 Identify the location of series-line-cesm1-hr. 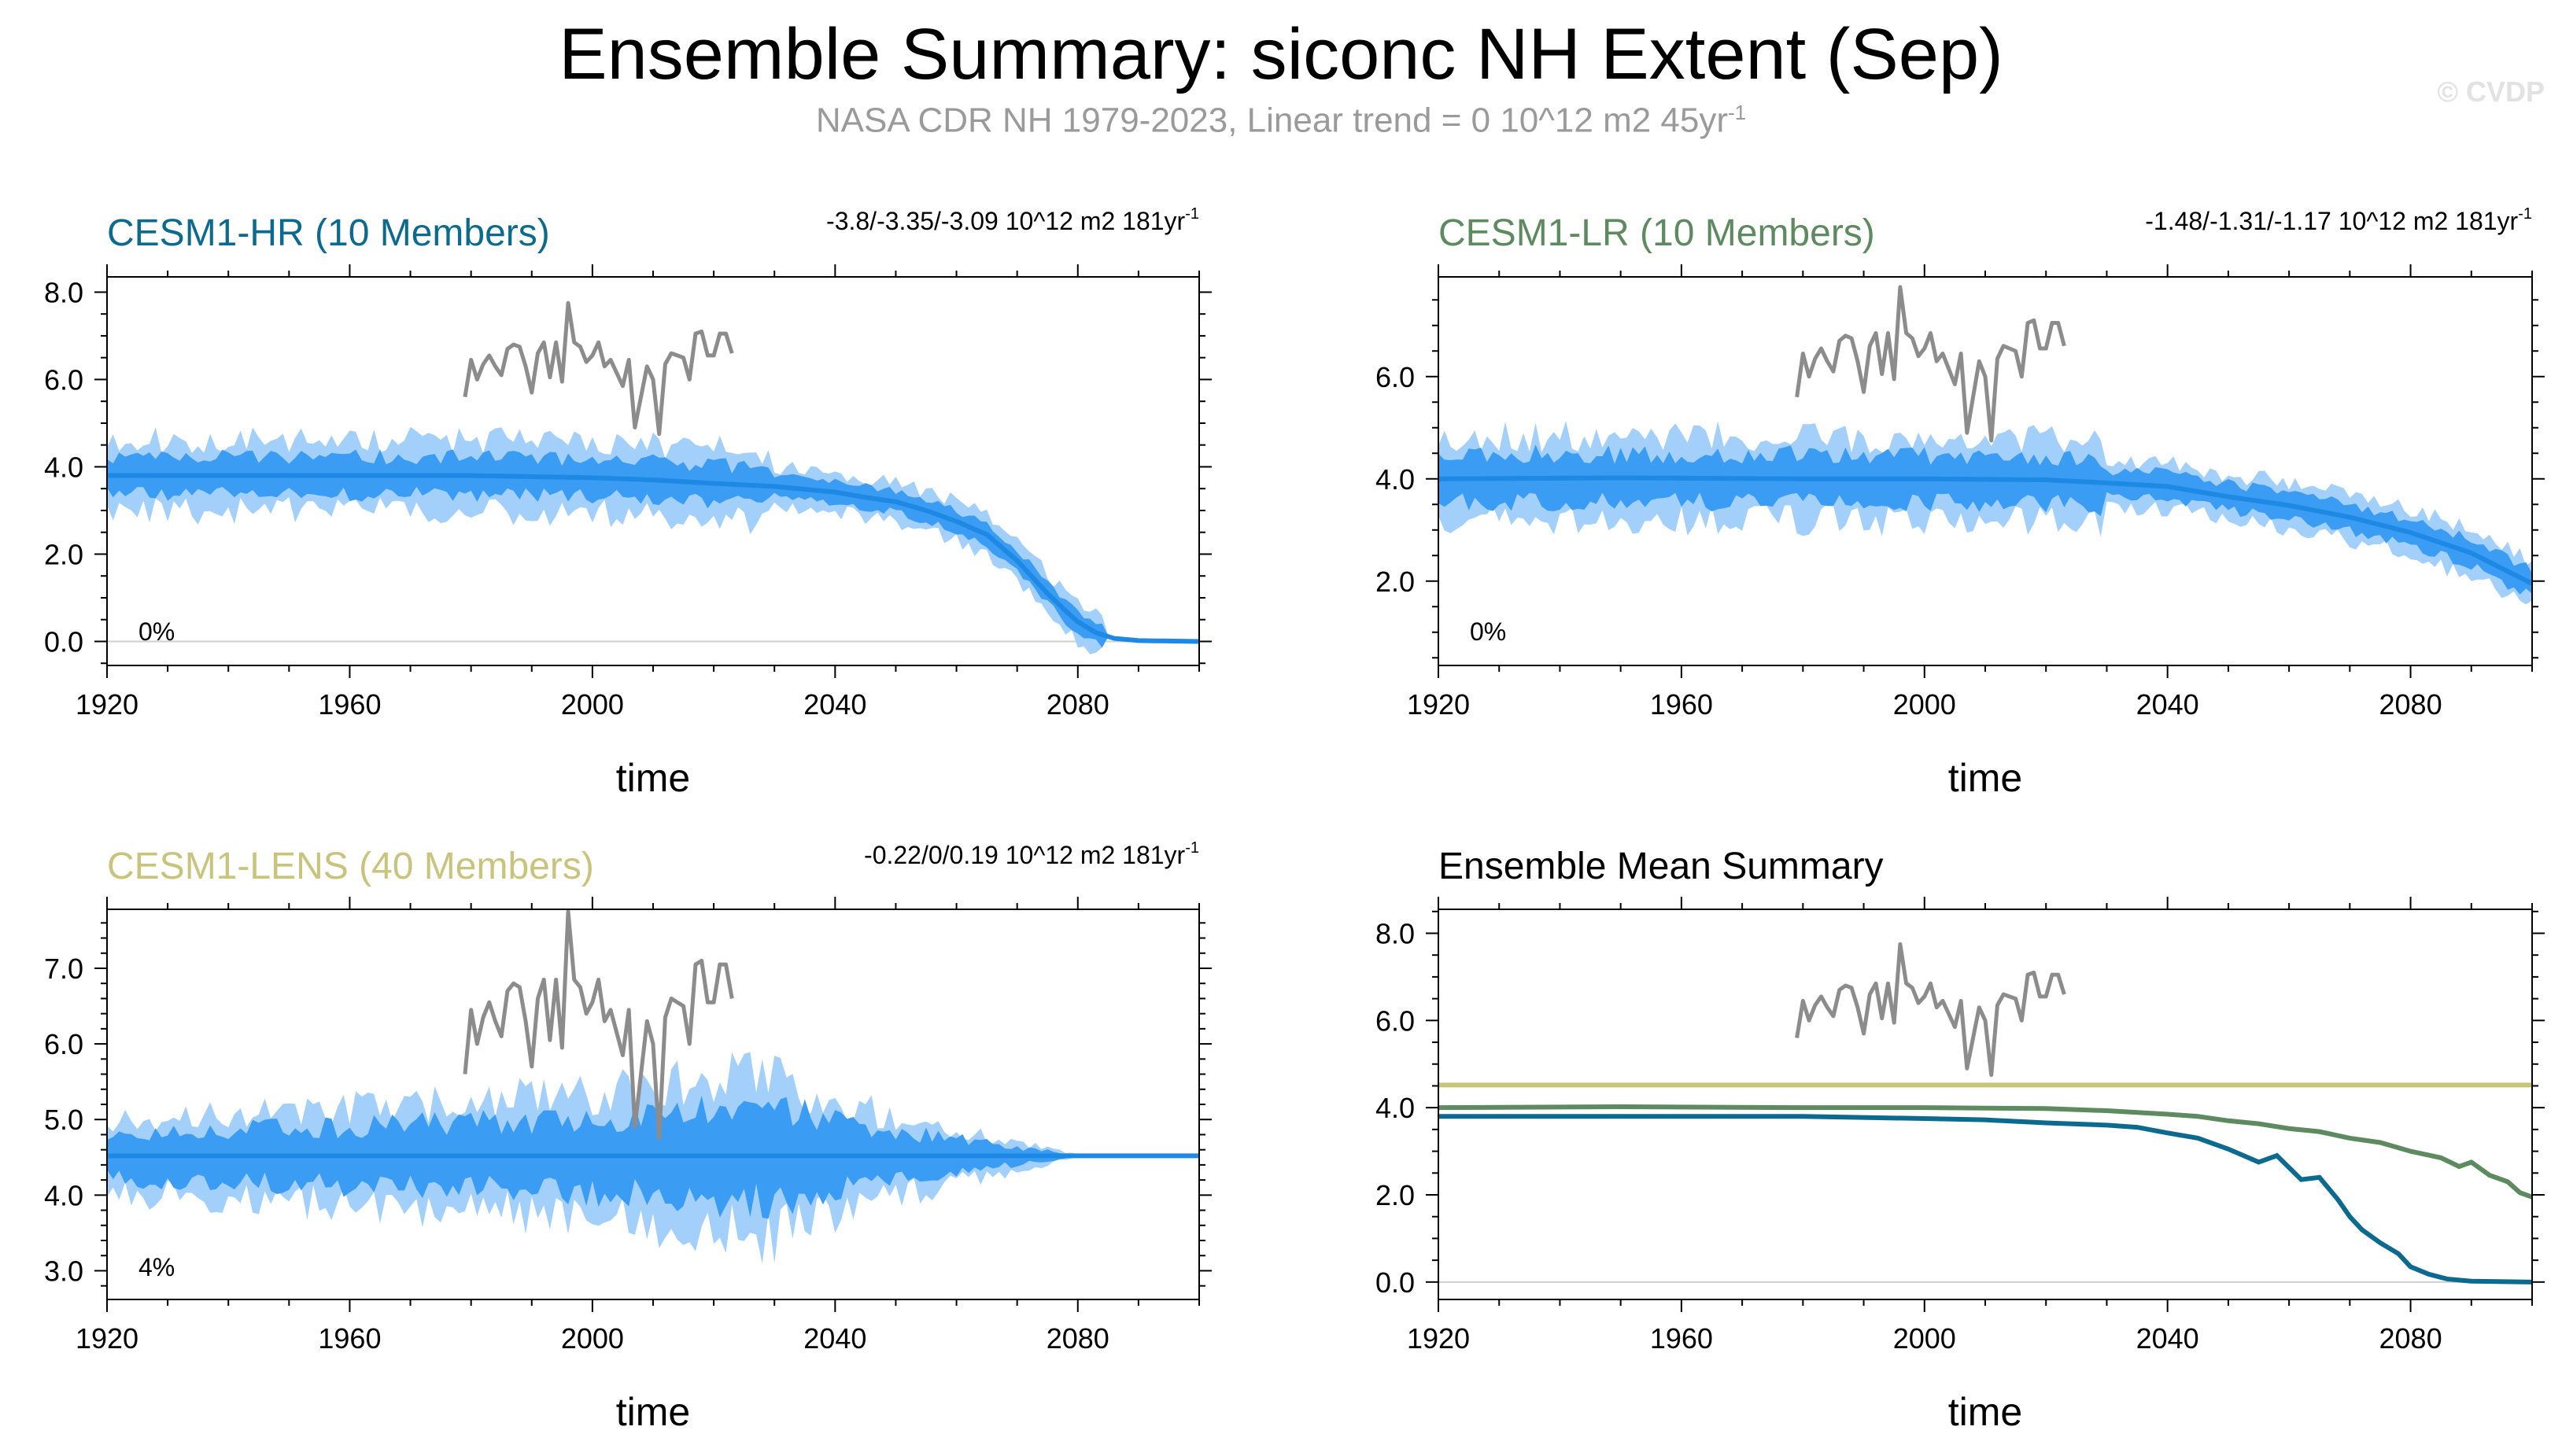
(1985, 1199).